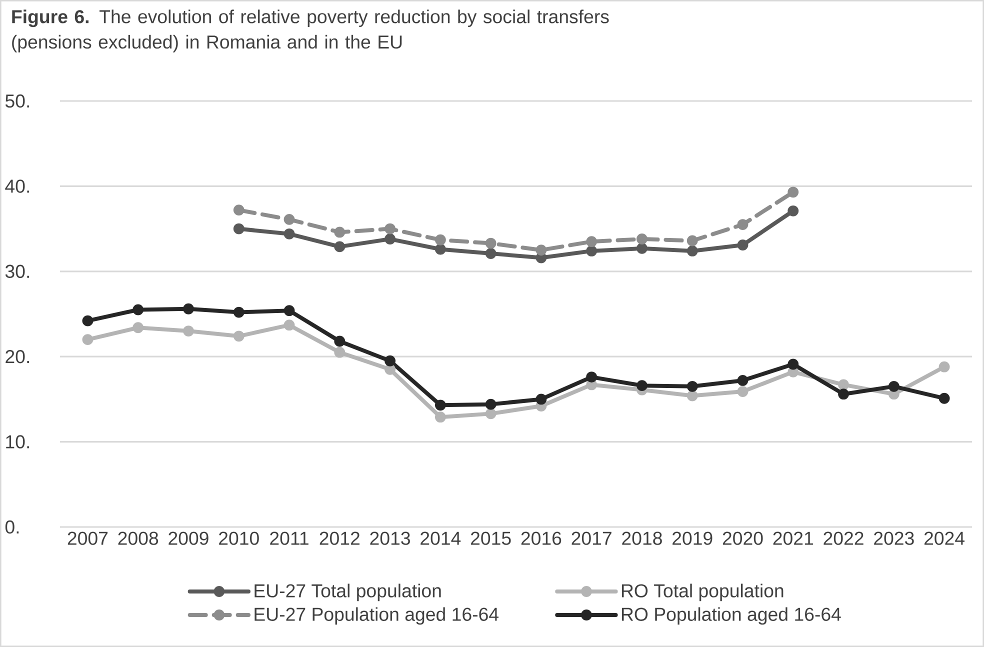 Image resolution: width=984 pixels, height=647 pixels. What do you see at coordinates (12, 527) in the screenshot?
I see `y-tick-label: 0.` at bounding box center [12, 527].